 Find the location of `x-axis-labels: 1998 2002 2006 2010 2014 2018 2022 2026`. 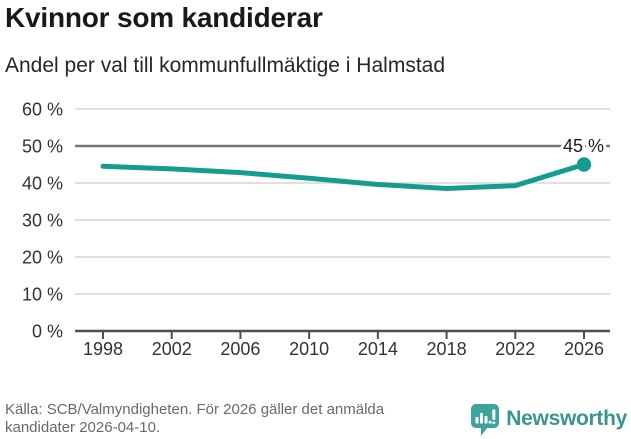

x-axis-labels: 1998 2002 2006 2010 2014 2018 2022 2026 is located at coordinates (343, 349).